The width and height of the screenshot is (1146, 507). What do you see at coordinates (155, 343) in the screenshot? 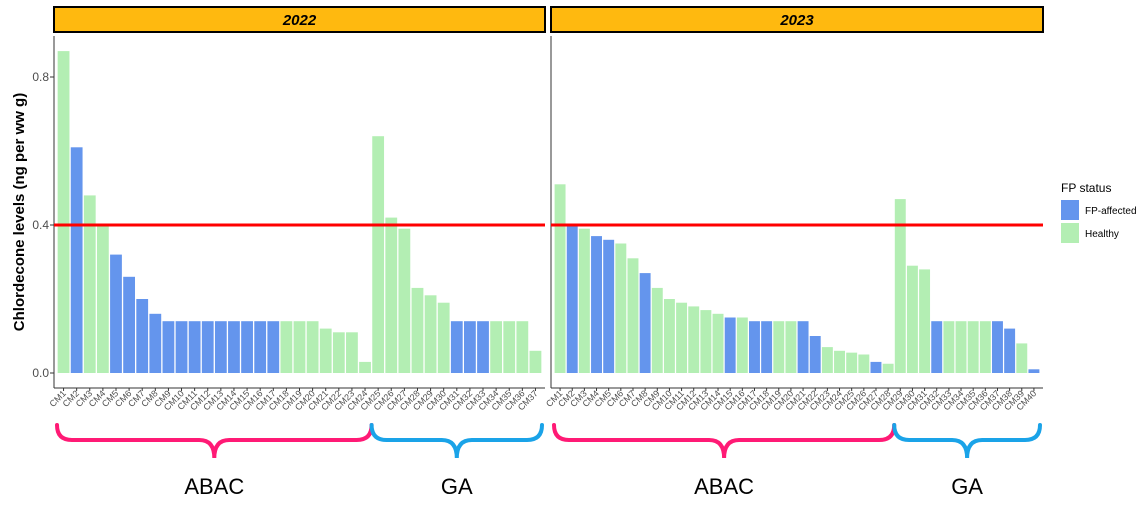
I see `bar-2022-CM8` at bounding box center [155, 343].